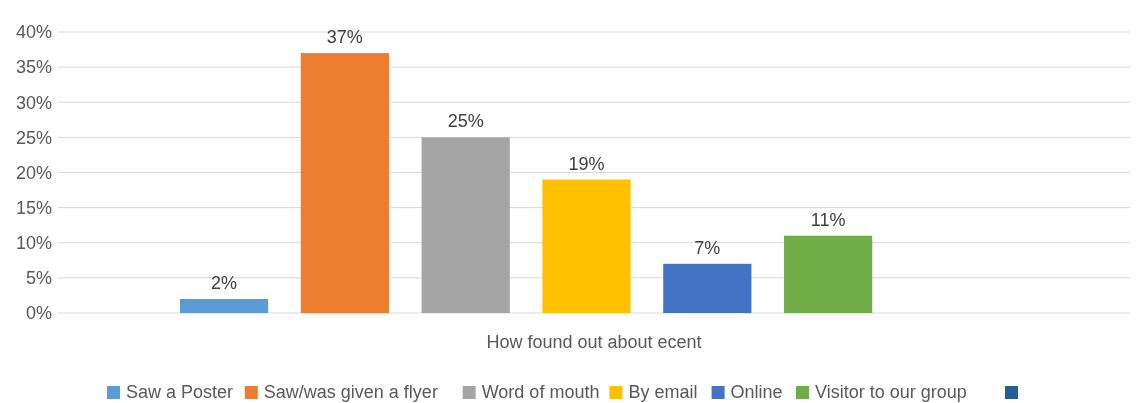 The image size is (1143, 403). I want to click on data-label: 2%, so click(224, 282).